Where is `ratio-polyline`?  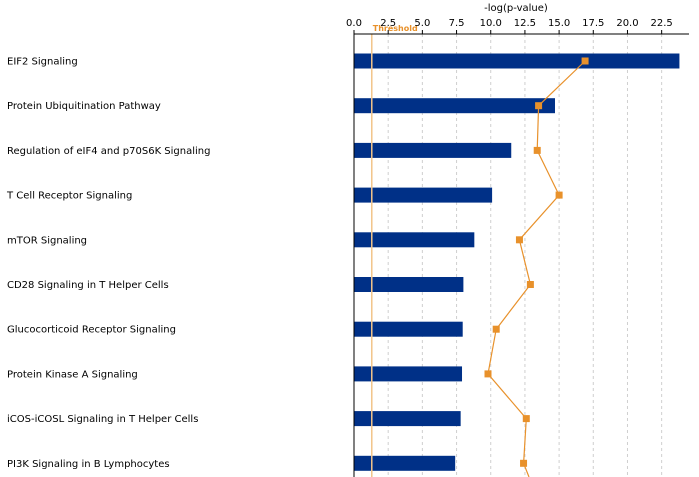
ratio-polyline is located at coordinates (536, 268).